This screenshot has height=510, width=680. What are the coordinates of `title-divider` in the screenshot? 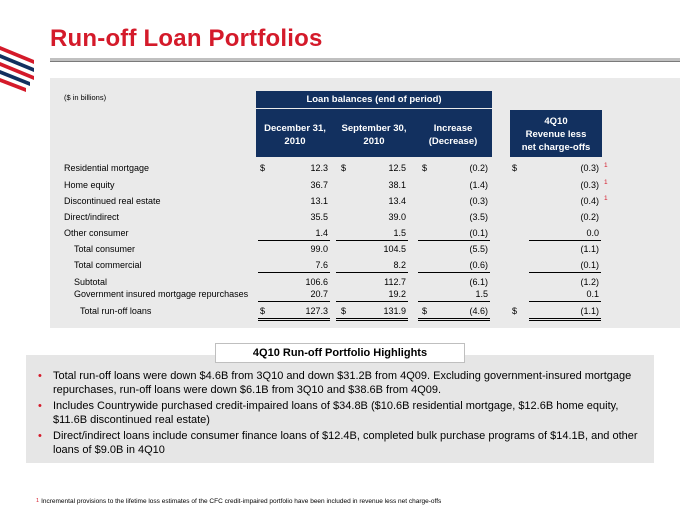 It's located at (365, 59).